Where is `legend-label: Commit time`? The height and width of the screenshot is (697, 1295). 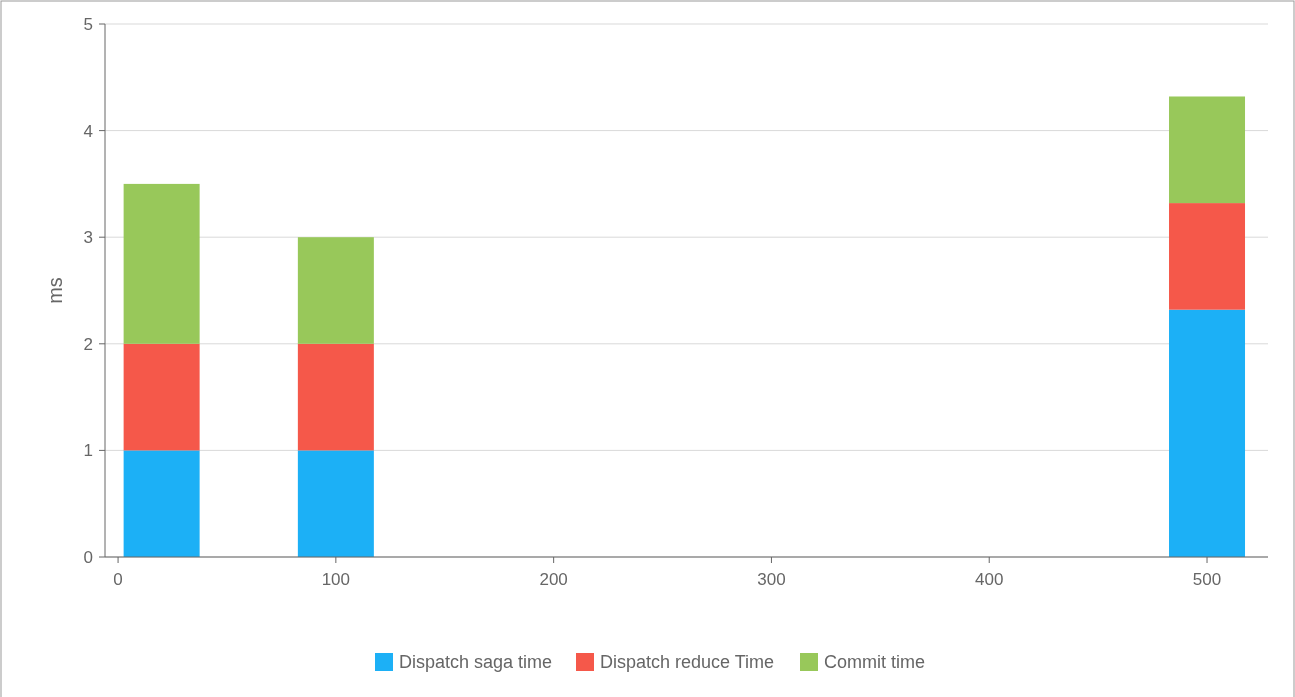
legend-label: Commit time is located at coordinates (875, 662).